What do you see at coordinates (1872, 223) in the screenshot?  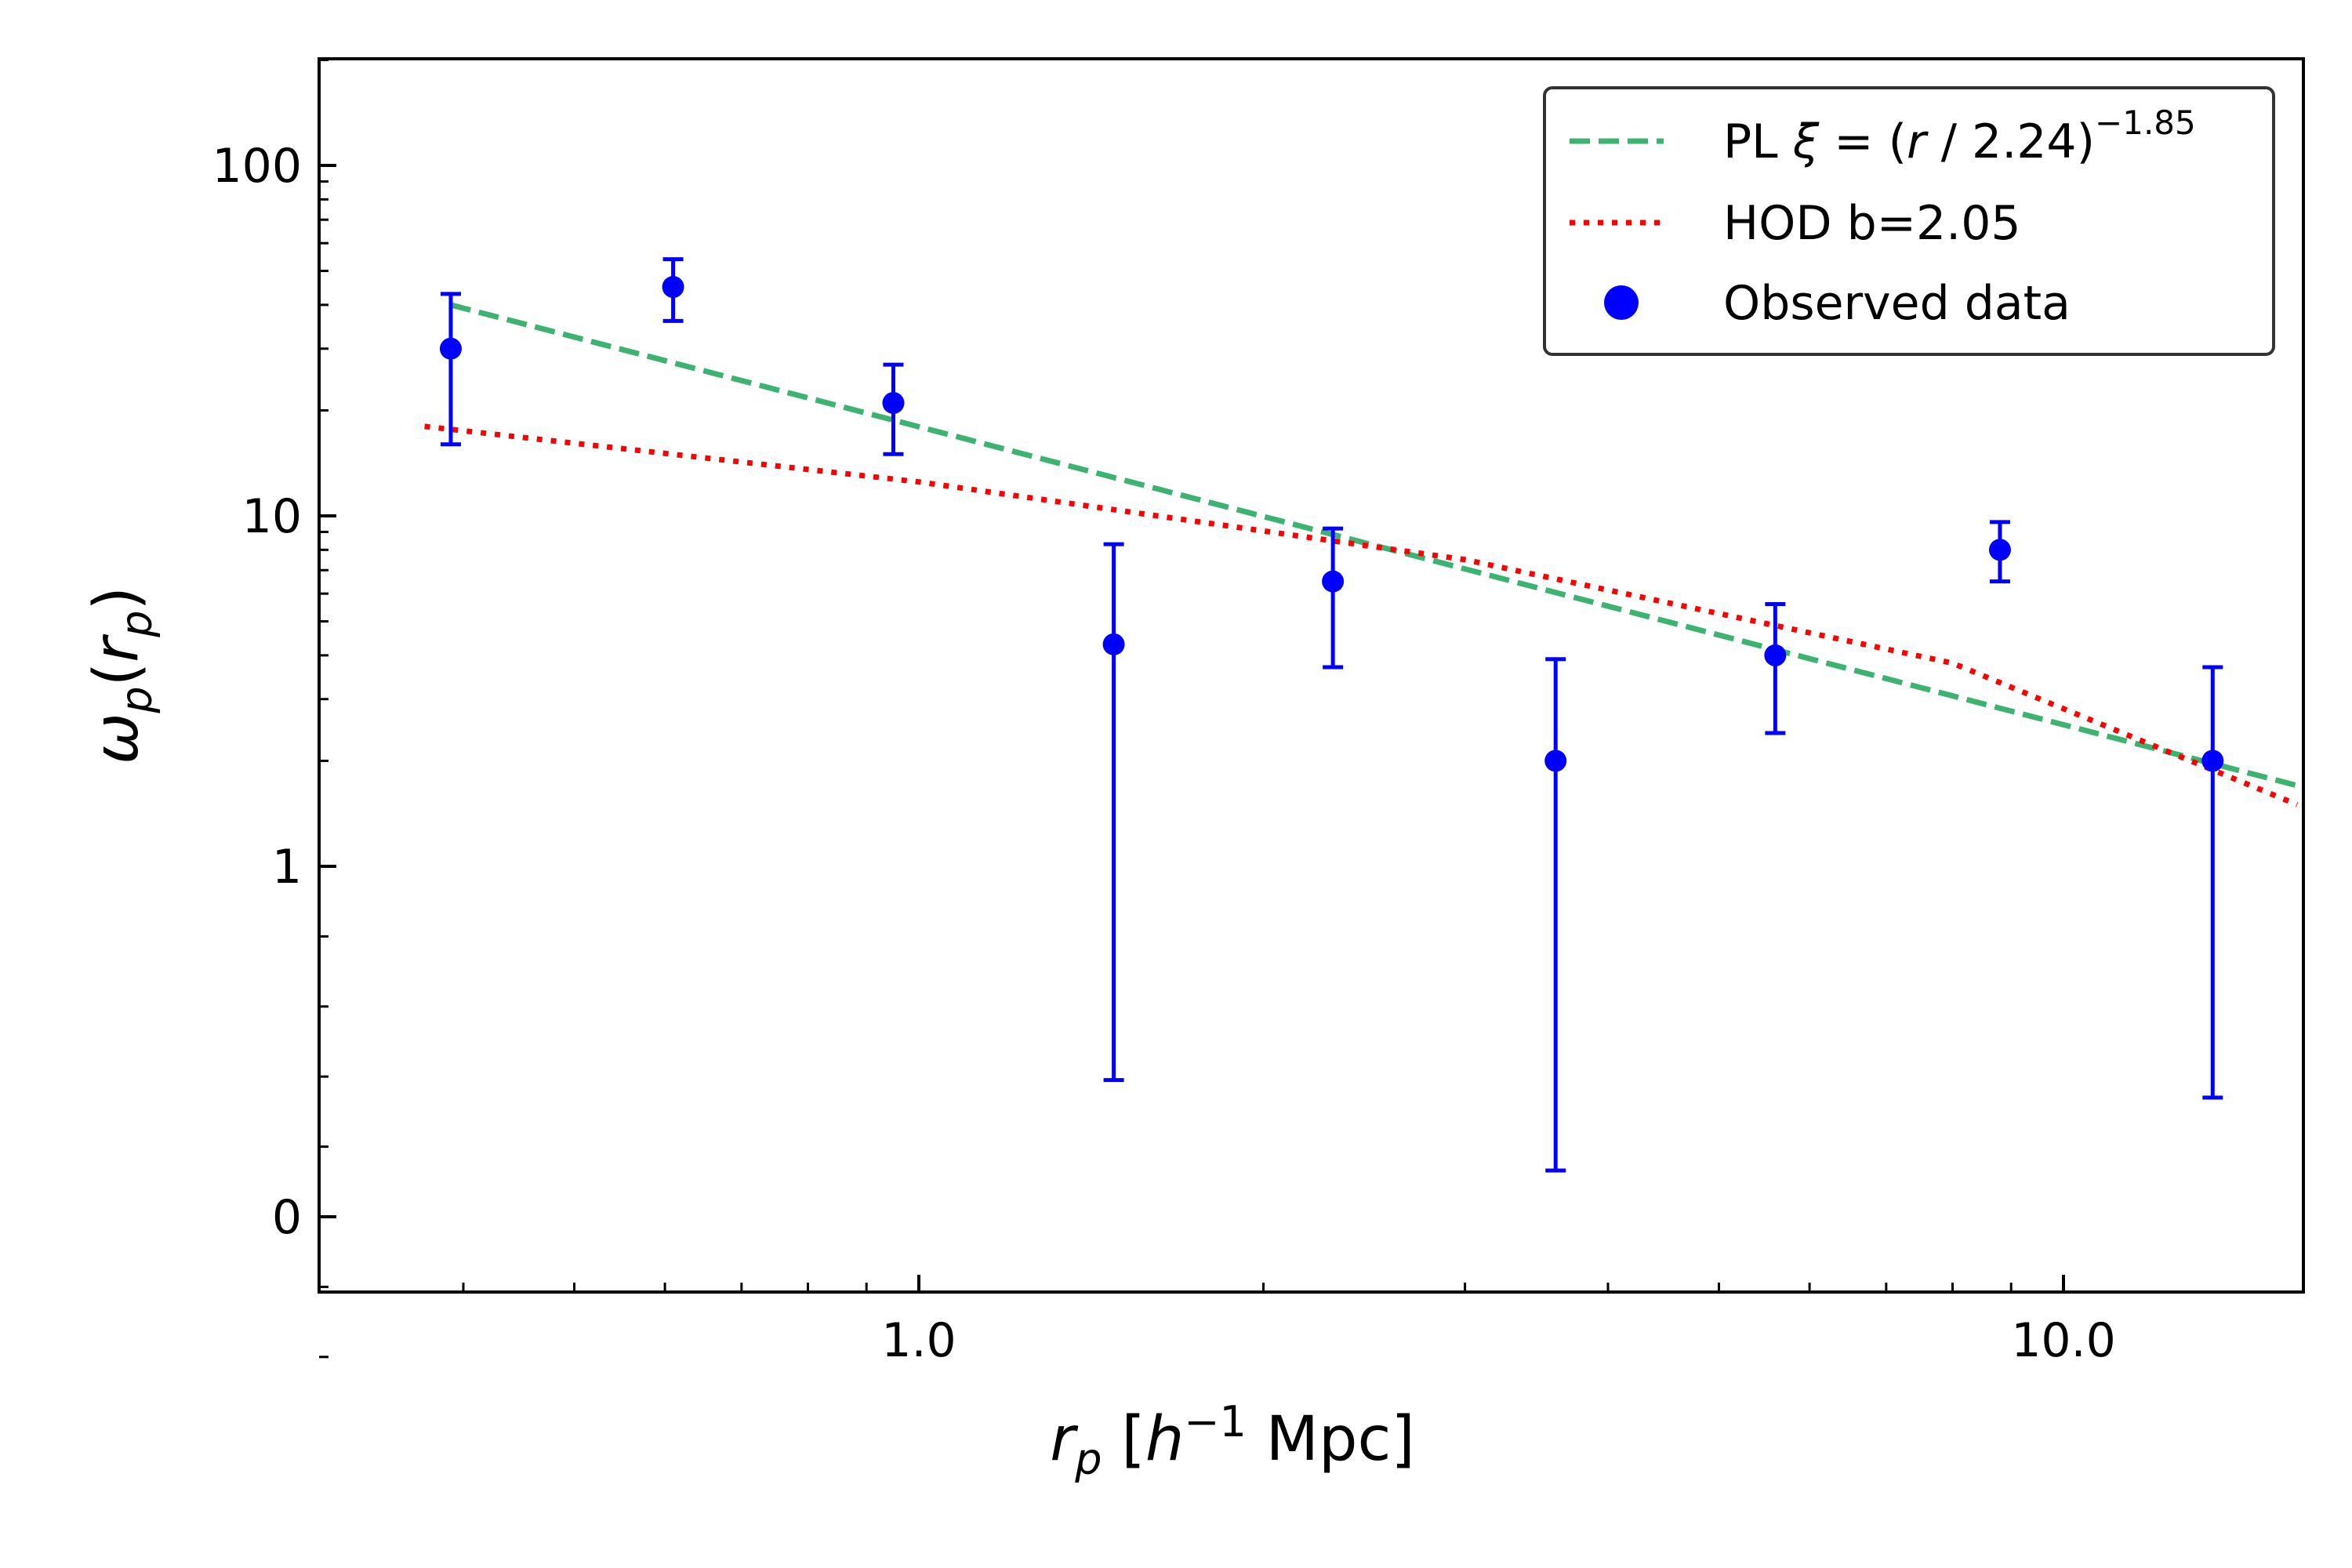 I see `legend-hod-label: HOD b=2.05` at bounding box center [1872, 223].